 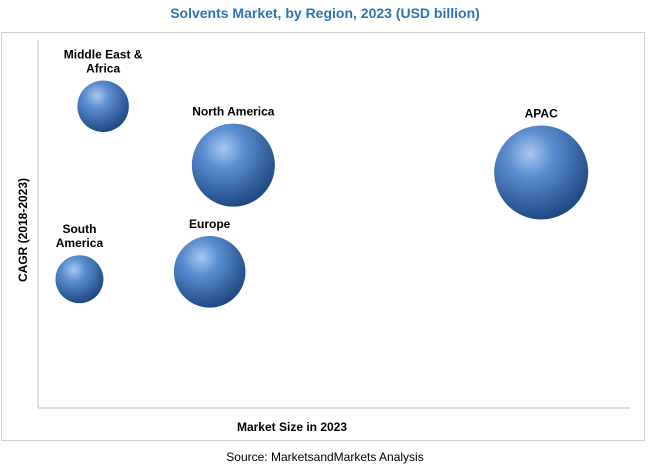 What do you see at coordinates (79, 279) in the screenshot?
I see `bubble-south-america` at bounding box center [79, 279].